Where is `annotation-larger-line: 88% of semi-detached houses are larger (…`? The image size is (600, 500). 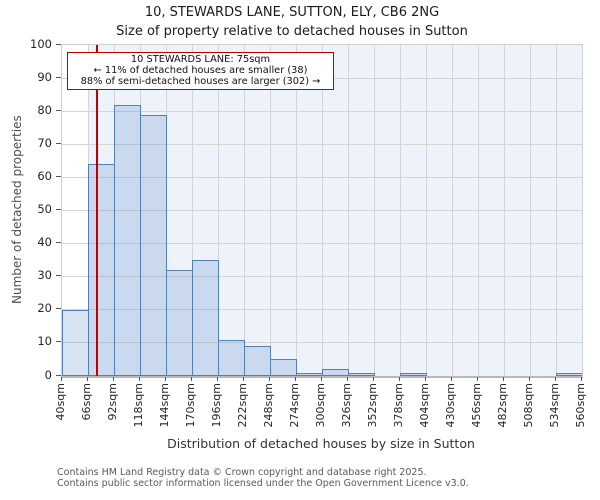
annotation-larger-line: 88% of semi-detached houses are larger (… is located at coordinates (200, 82).